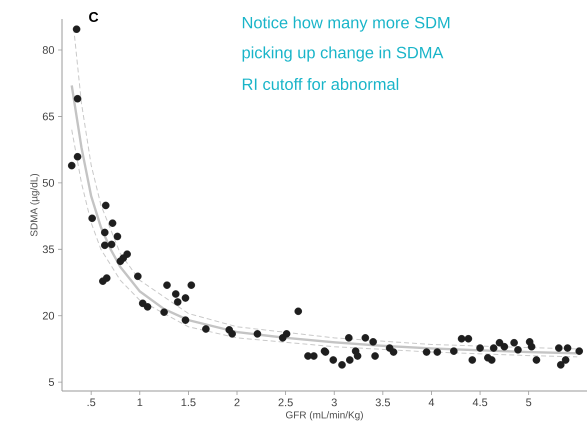 This screenshot has width=587, height=429. What do you see at coordinates (383, 402) in the screenshot?
I see `x-tick-label: 3.5` at bounding box center [383, 402].